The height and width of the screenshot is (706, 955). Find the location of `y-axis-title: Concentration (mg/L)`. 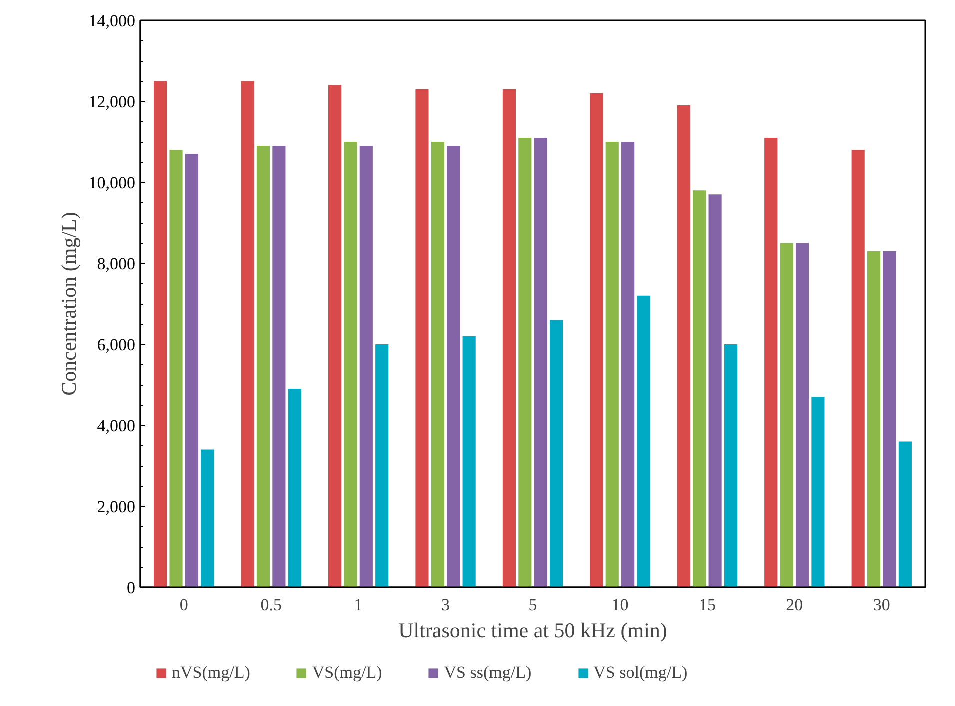

y-axis-title: Concentration (mg/L) is located at coordinates (68, 304).